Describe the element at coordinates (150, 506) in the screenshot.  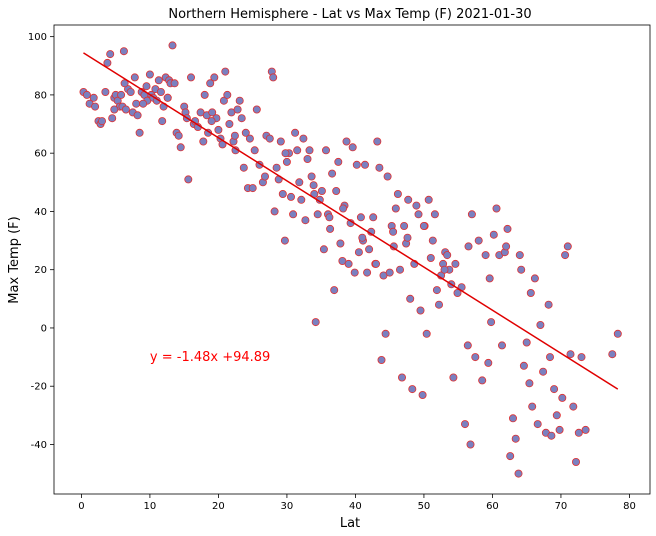
I see `x-tick-label: 10` at that location.